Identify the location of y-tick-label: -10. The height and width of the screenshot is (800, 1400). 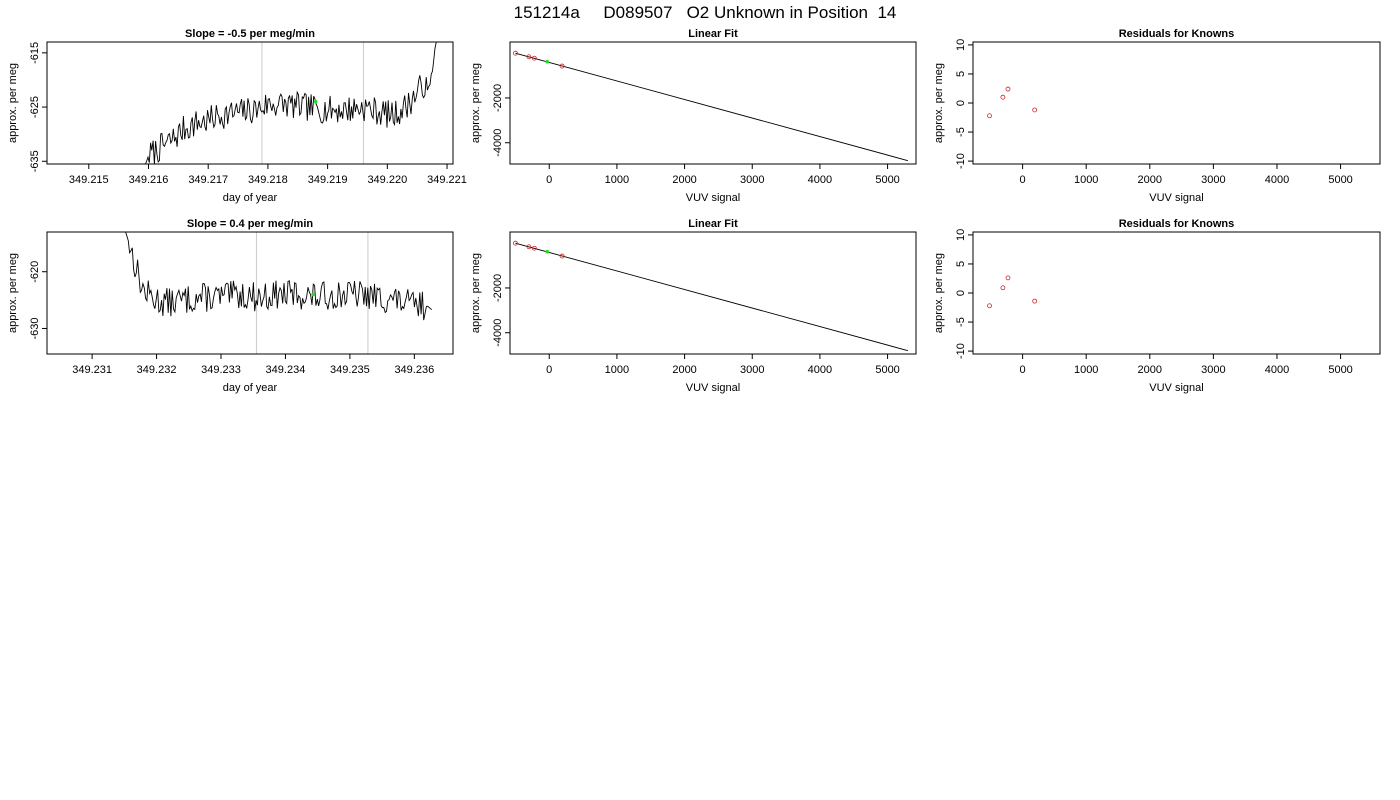
(961, 351).